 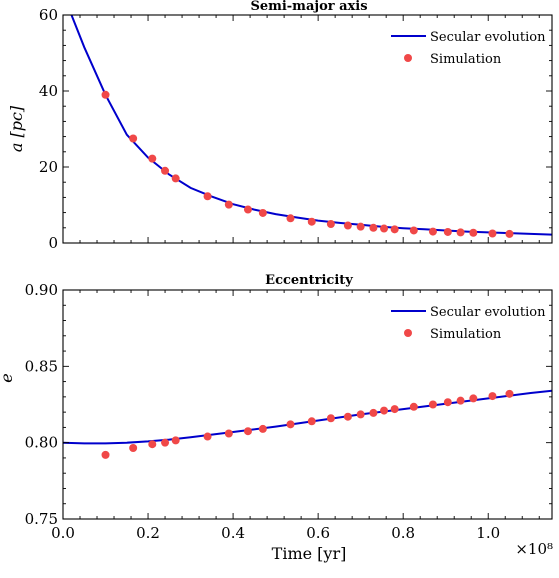 What do you see at coordinates (16, 128) in the screenshot?
I see `y-axis-label: a [pc]` at bounding box center [16, 128].